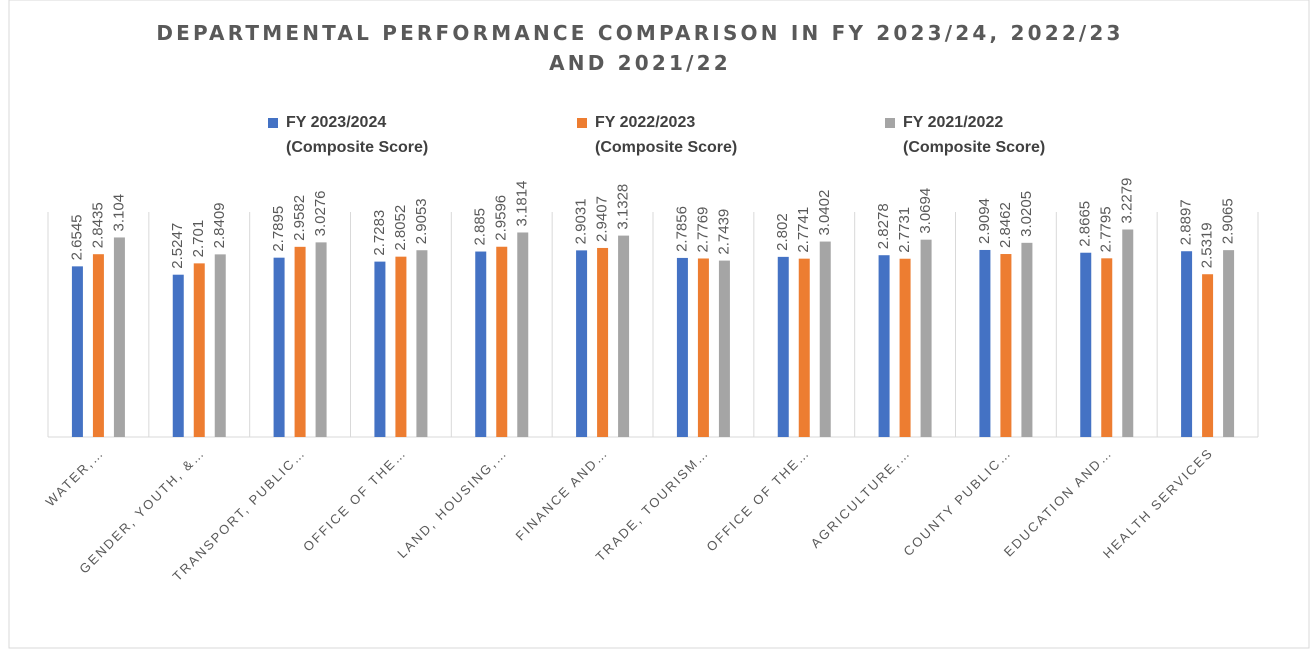 This screenshot has height=650, width=1312. I want to click on data-label: 2.9065, so click(1228, 221).